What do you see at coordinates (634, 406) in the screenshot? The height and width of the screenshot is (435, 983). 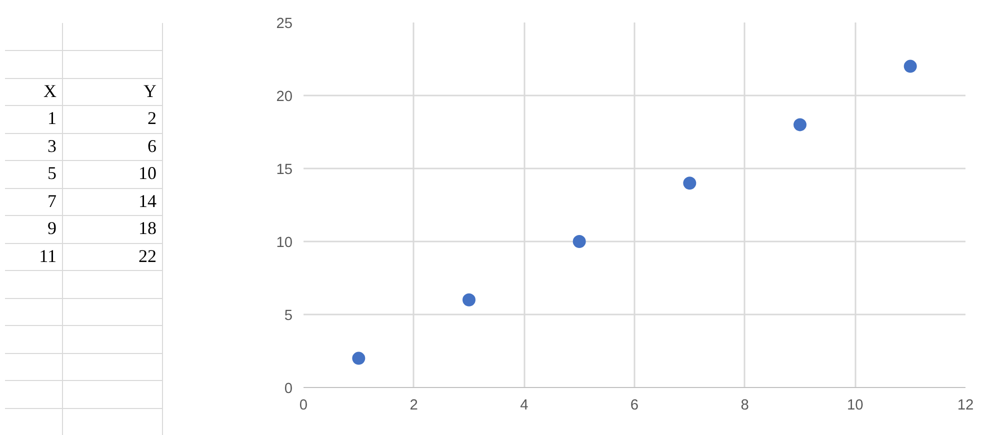 I see `x-tick-label: 6` at bounding box center [634, 406].